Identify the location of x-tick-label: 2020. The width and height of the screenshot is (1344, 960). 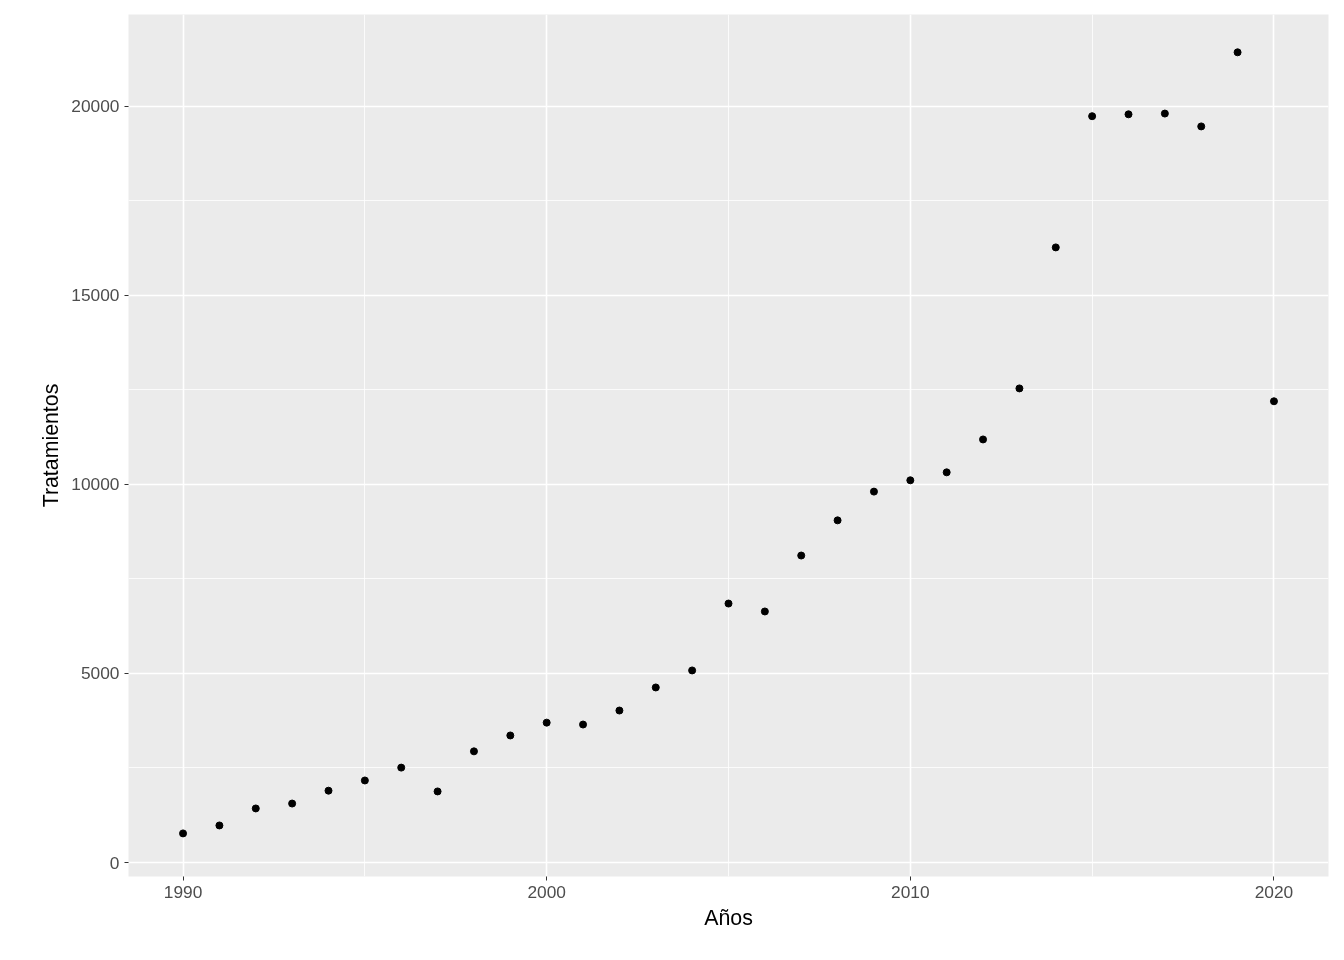
(1274, 891).